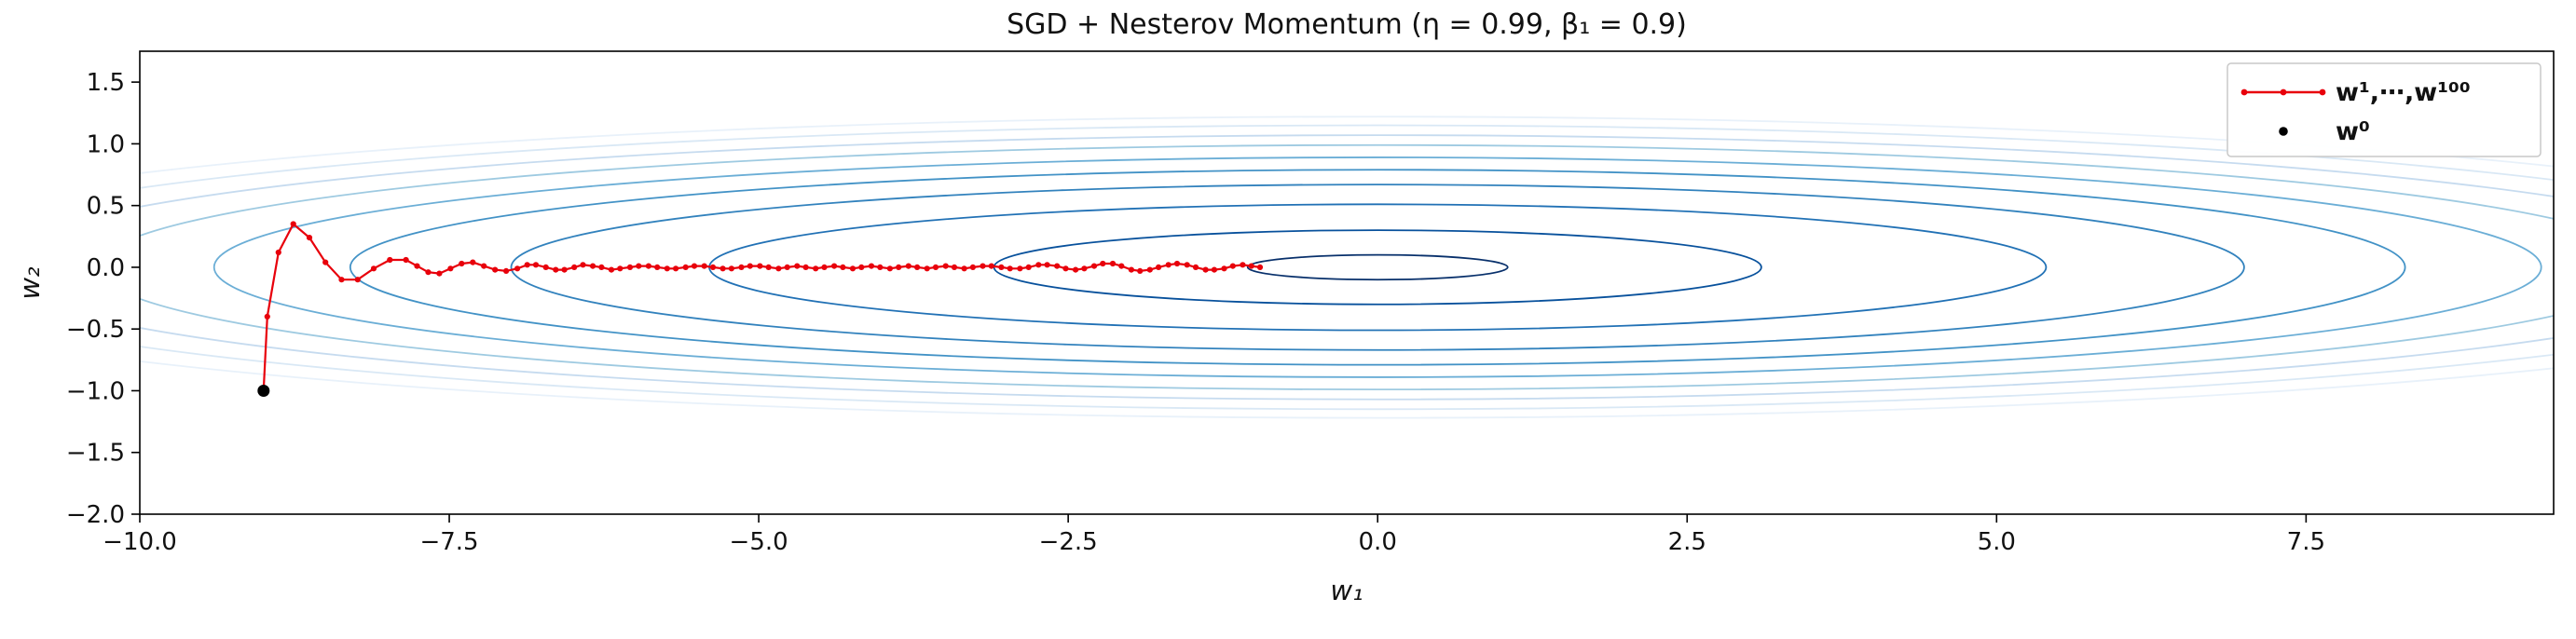  Describe the element at coordinates (1346, 590) in the screenshot. I see `x-axis-label: w₁` at that location.